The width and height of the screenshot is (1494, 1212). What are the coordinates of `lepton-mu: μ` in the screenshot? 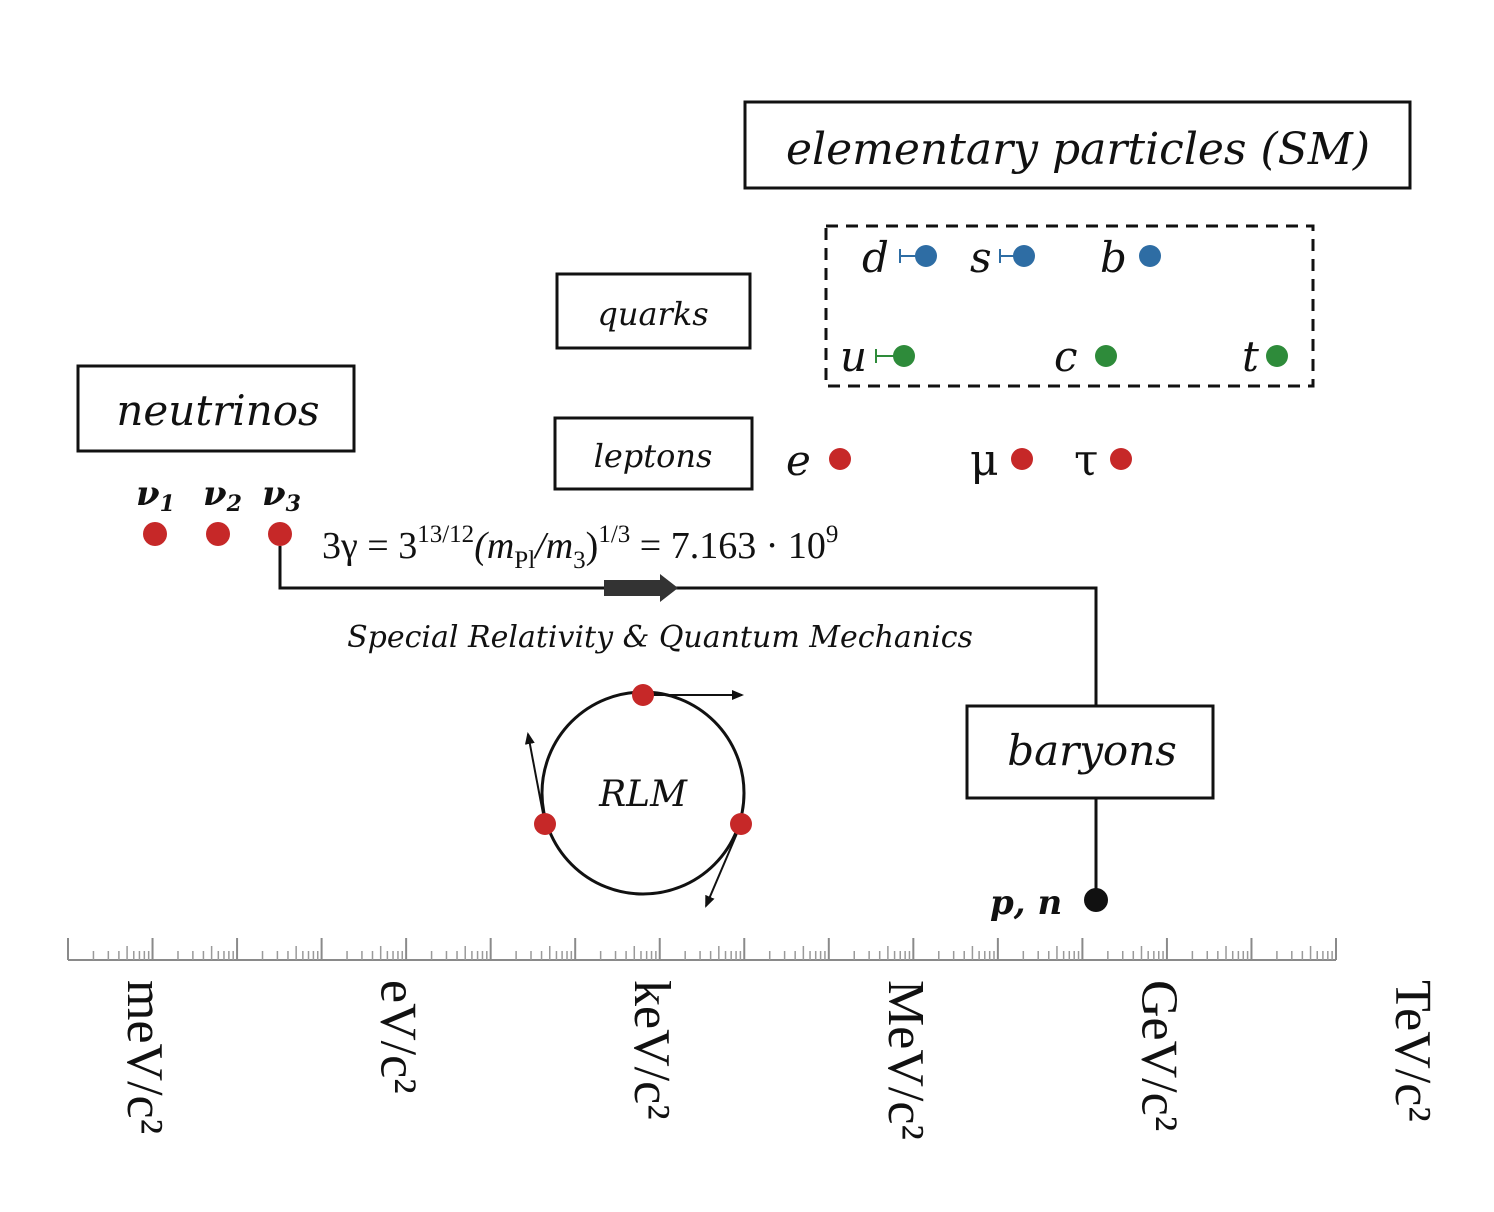 It's located at (1001, 460).